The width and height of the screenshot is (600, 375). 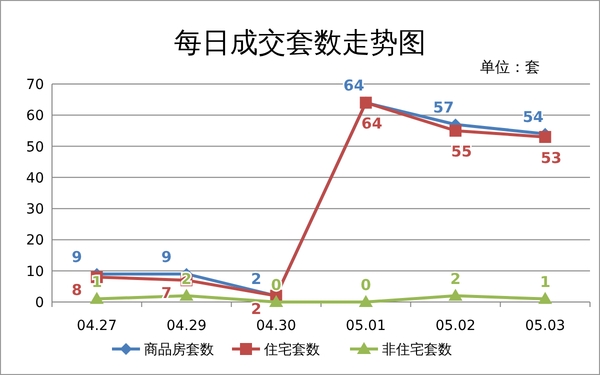 I want to click on y-tick-label: 70, so click(x=35, y=85).